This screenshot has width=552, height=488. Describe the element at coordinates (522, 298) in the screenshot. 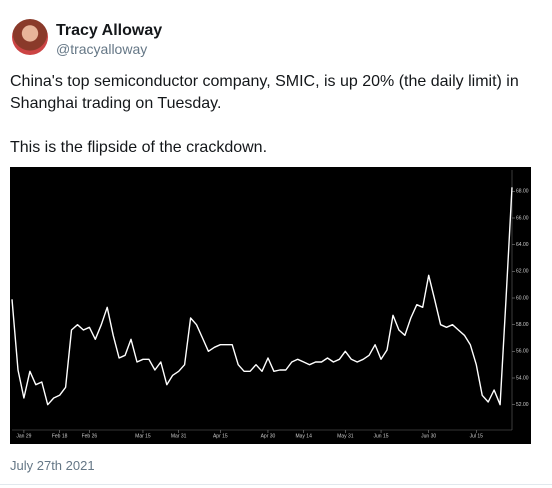

I see `y-tick-label: 60.00` at that location.